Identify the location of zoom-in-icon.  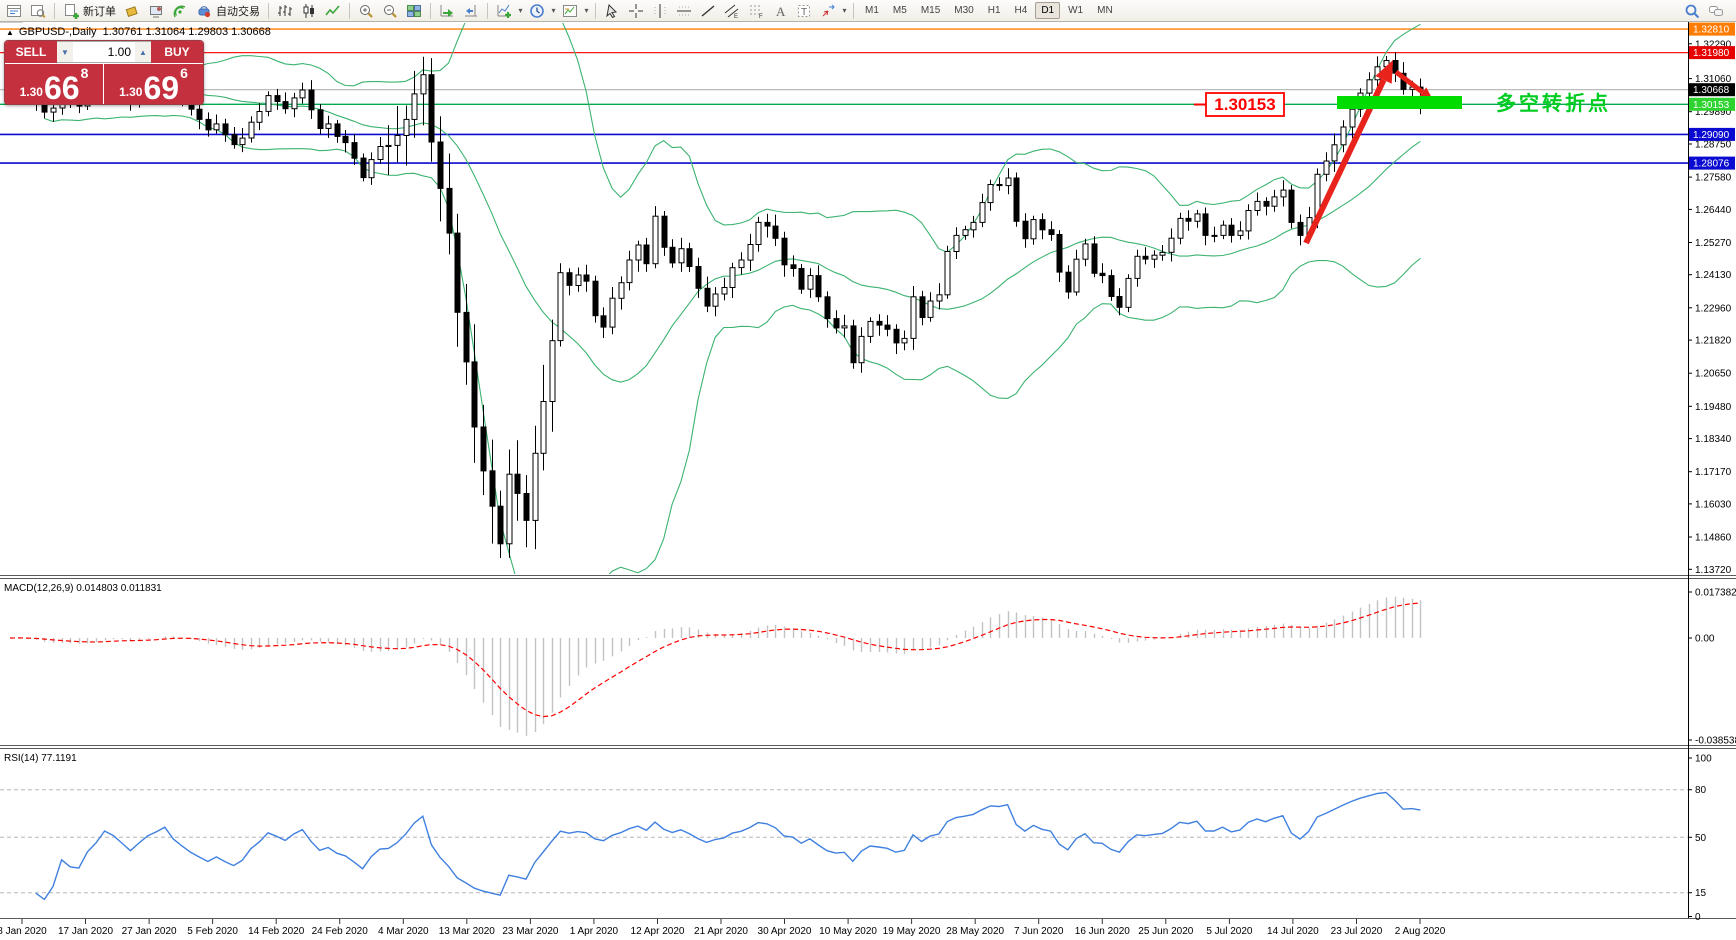
(366, 11).